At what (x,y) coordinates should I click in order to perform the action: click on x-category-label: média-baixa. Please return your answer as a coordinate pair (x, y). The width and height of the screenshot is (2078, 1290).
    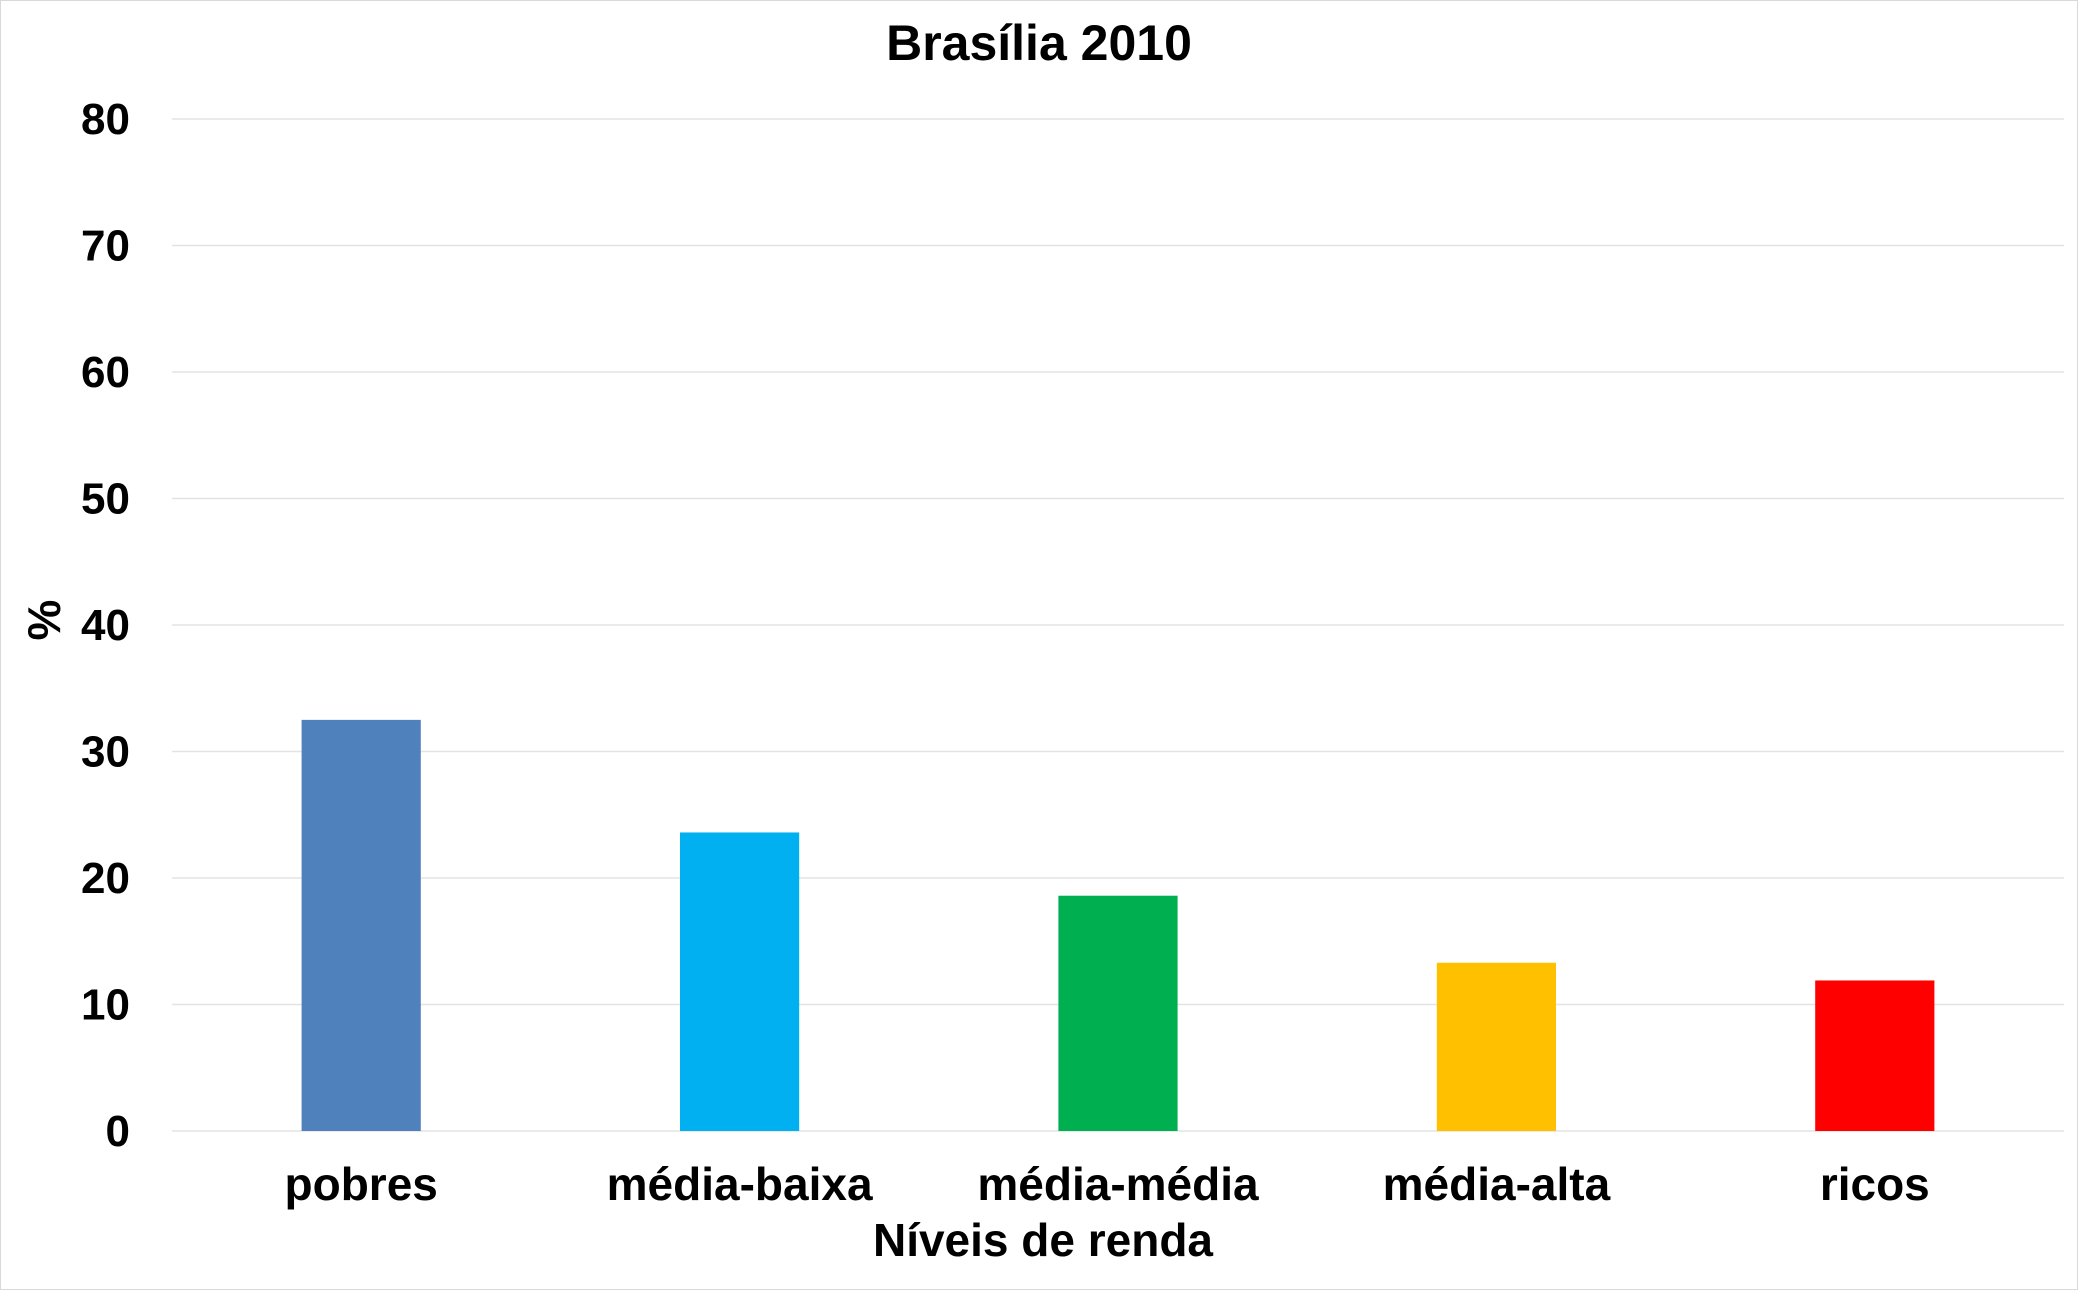
    Looking at the image, I should click on (740, 1184).